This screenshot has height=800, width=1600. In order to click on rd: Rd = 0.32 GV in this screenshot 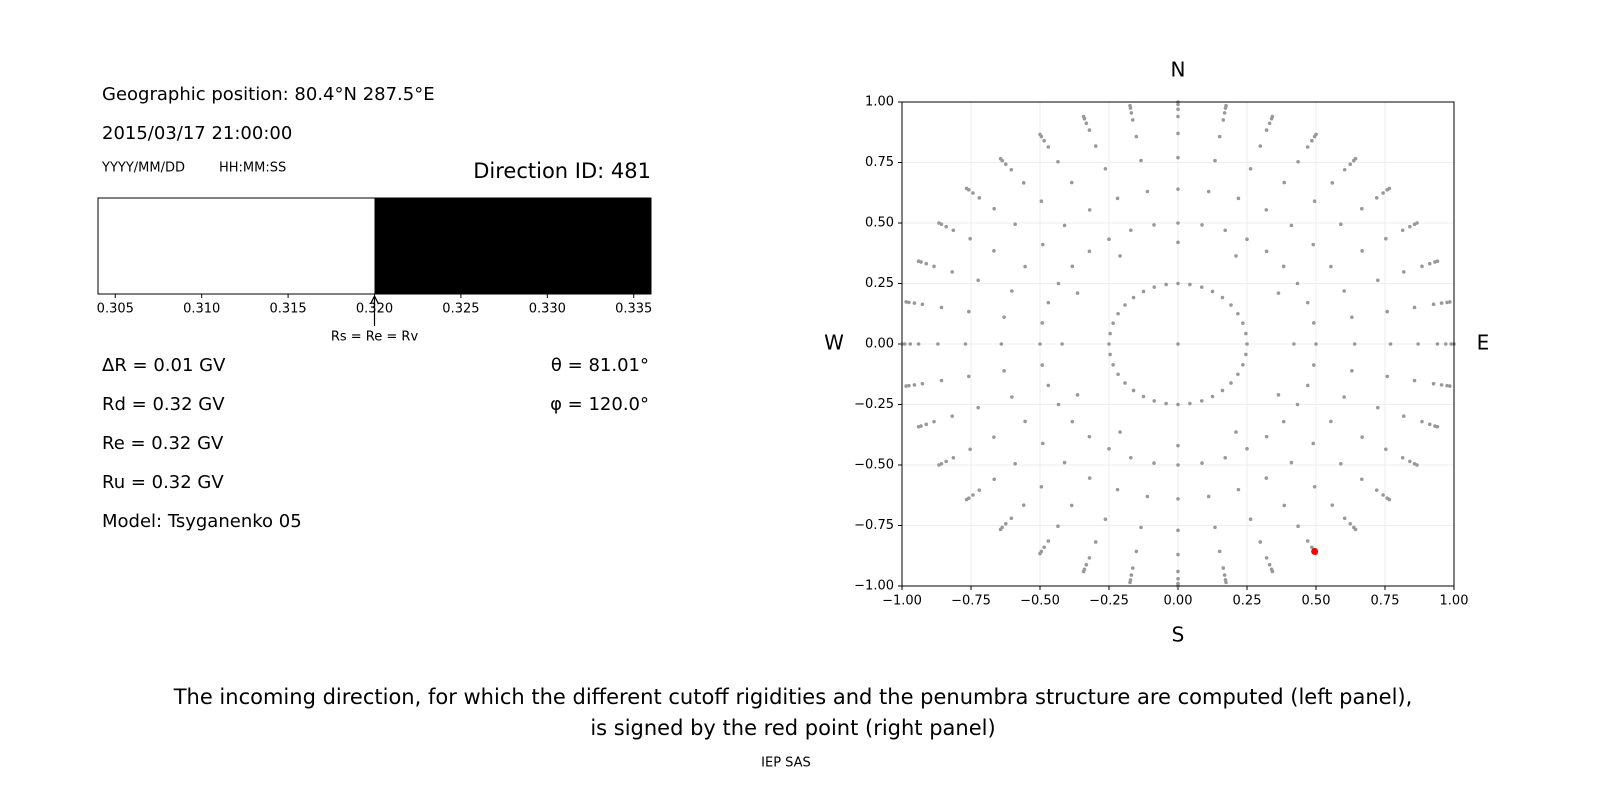, I will do `click(163, 404)`.